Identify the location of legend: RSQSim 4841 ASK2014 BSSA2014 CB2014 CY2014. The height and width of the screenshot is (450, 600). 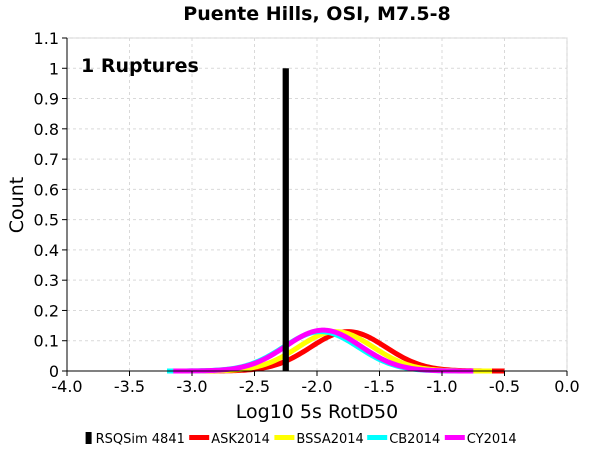
(301, 439).